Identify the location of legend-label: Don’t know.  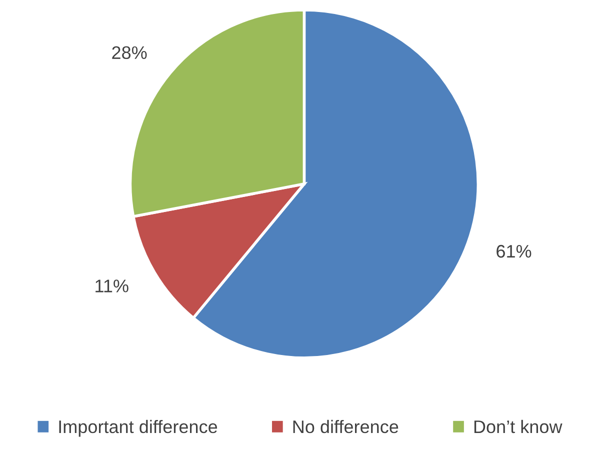
(518, 427).